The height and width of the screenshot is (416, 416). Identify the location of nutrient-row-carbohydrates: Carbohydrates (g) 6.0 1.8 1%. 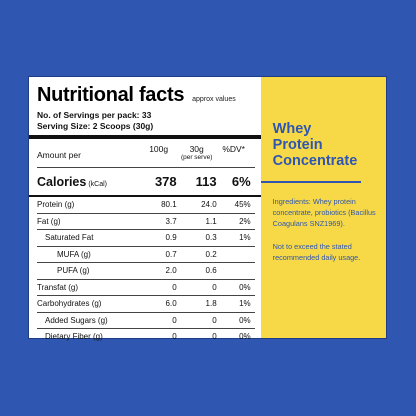
(146, 304).